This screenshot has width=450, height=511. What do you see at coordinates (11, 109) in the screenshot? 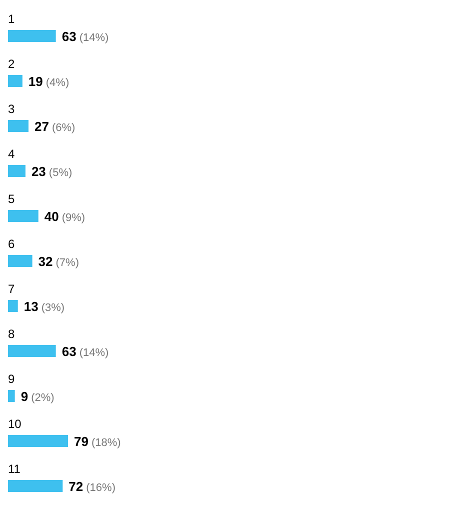
I see `y-tick-label: 3` at bounding box center [11, 109].